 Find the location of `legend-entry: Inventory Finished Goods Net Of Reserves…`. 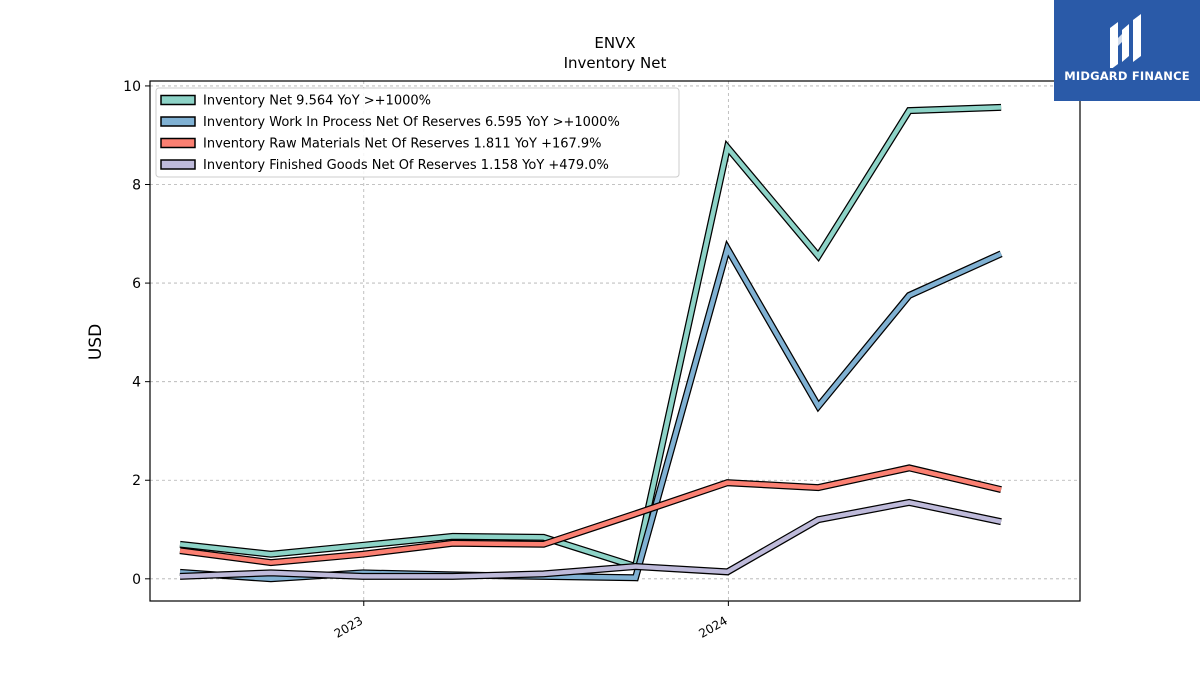

legend-entry: Inventory Finished Goods Net Of Reserves… is located at coordinates (406, 165).